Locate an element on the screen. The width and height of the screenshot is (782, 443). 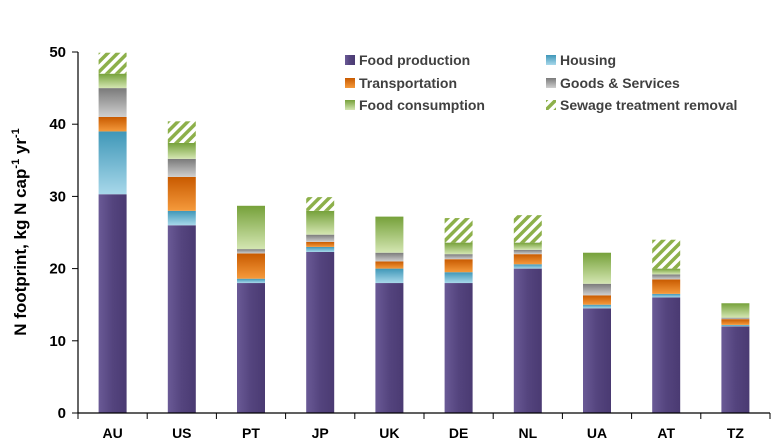
y-axis-ticks: 0 10 20 30 40 50 is located at coordinates (63, 233).